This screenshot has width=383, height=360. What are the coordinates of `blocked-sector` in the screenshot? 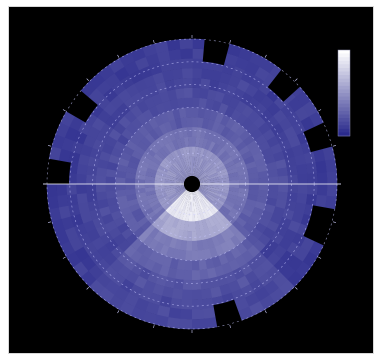 It's located at (284, 85).